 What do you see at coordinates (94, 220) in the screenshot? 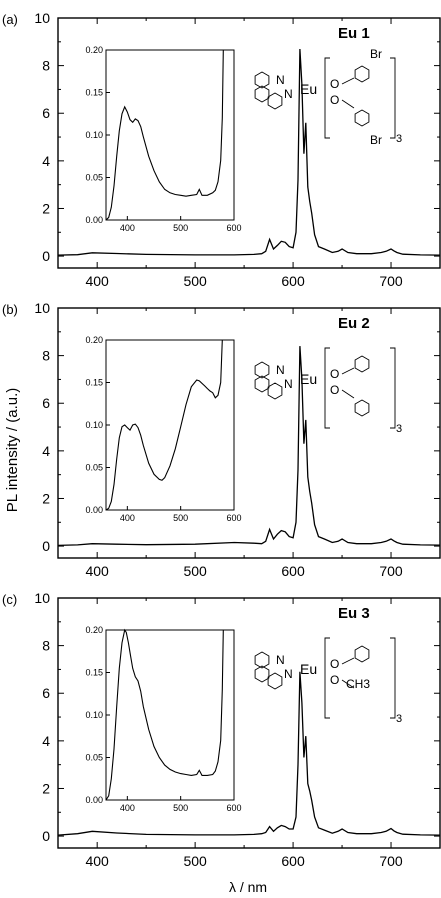
I see `inset-y-tick-label: 0.00` at bounding box center [94, 220].